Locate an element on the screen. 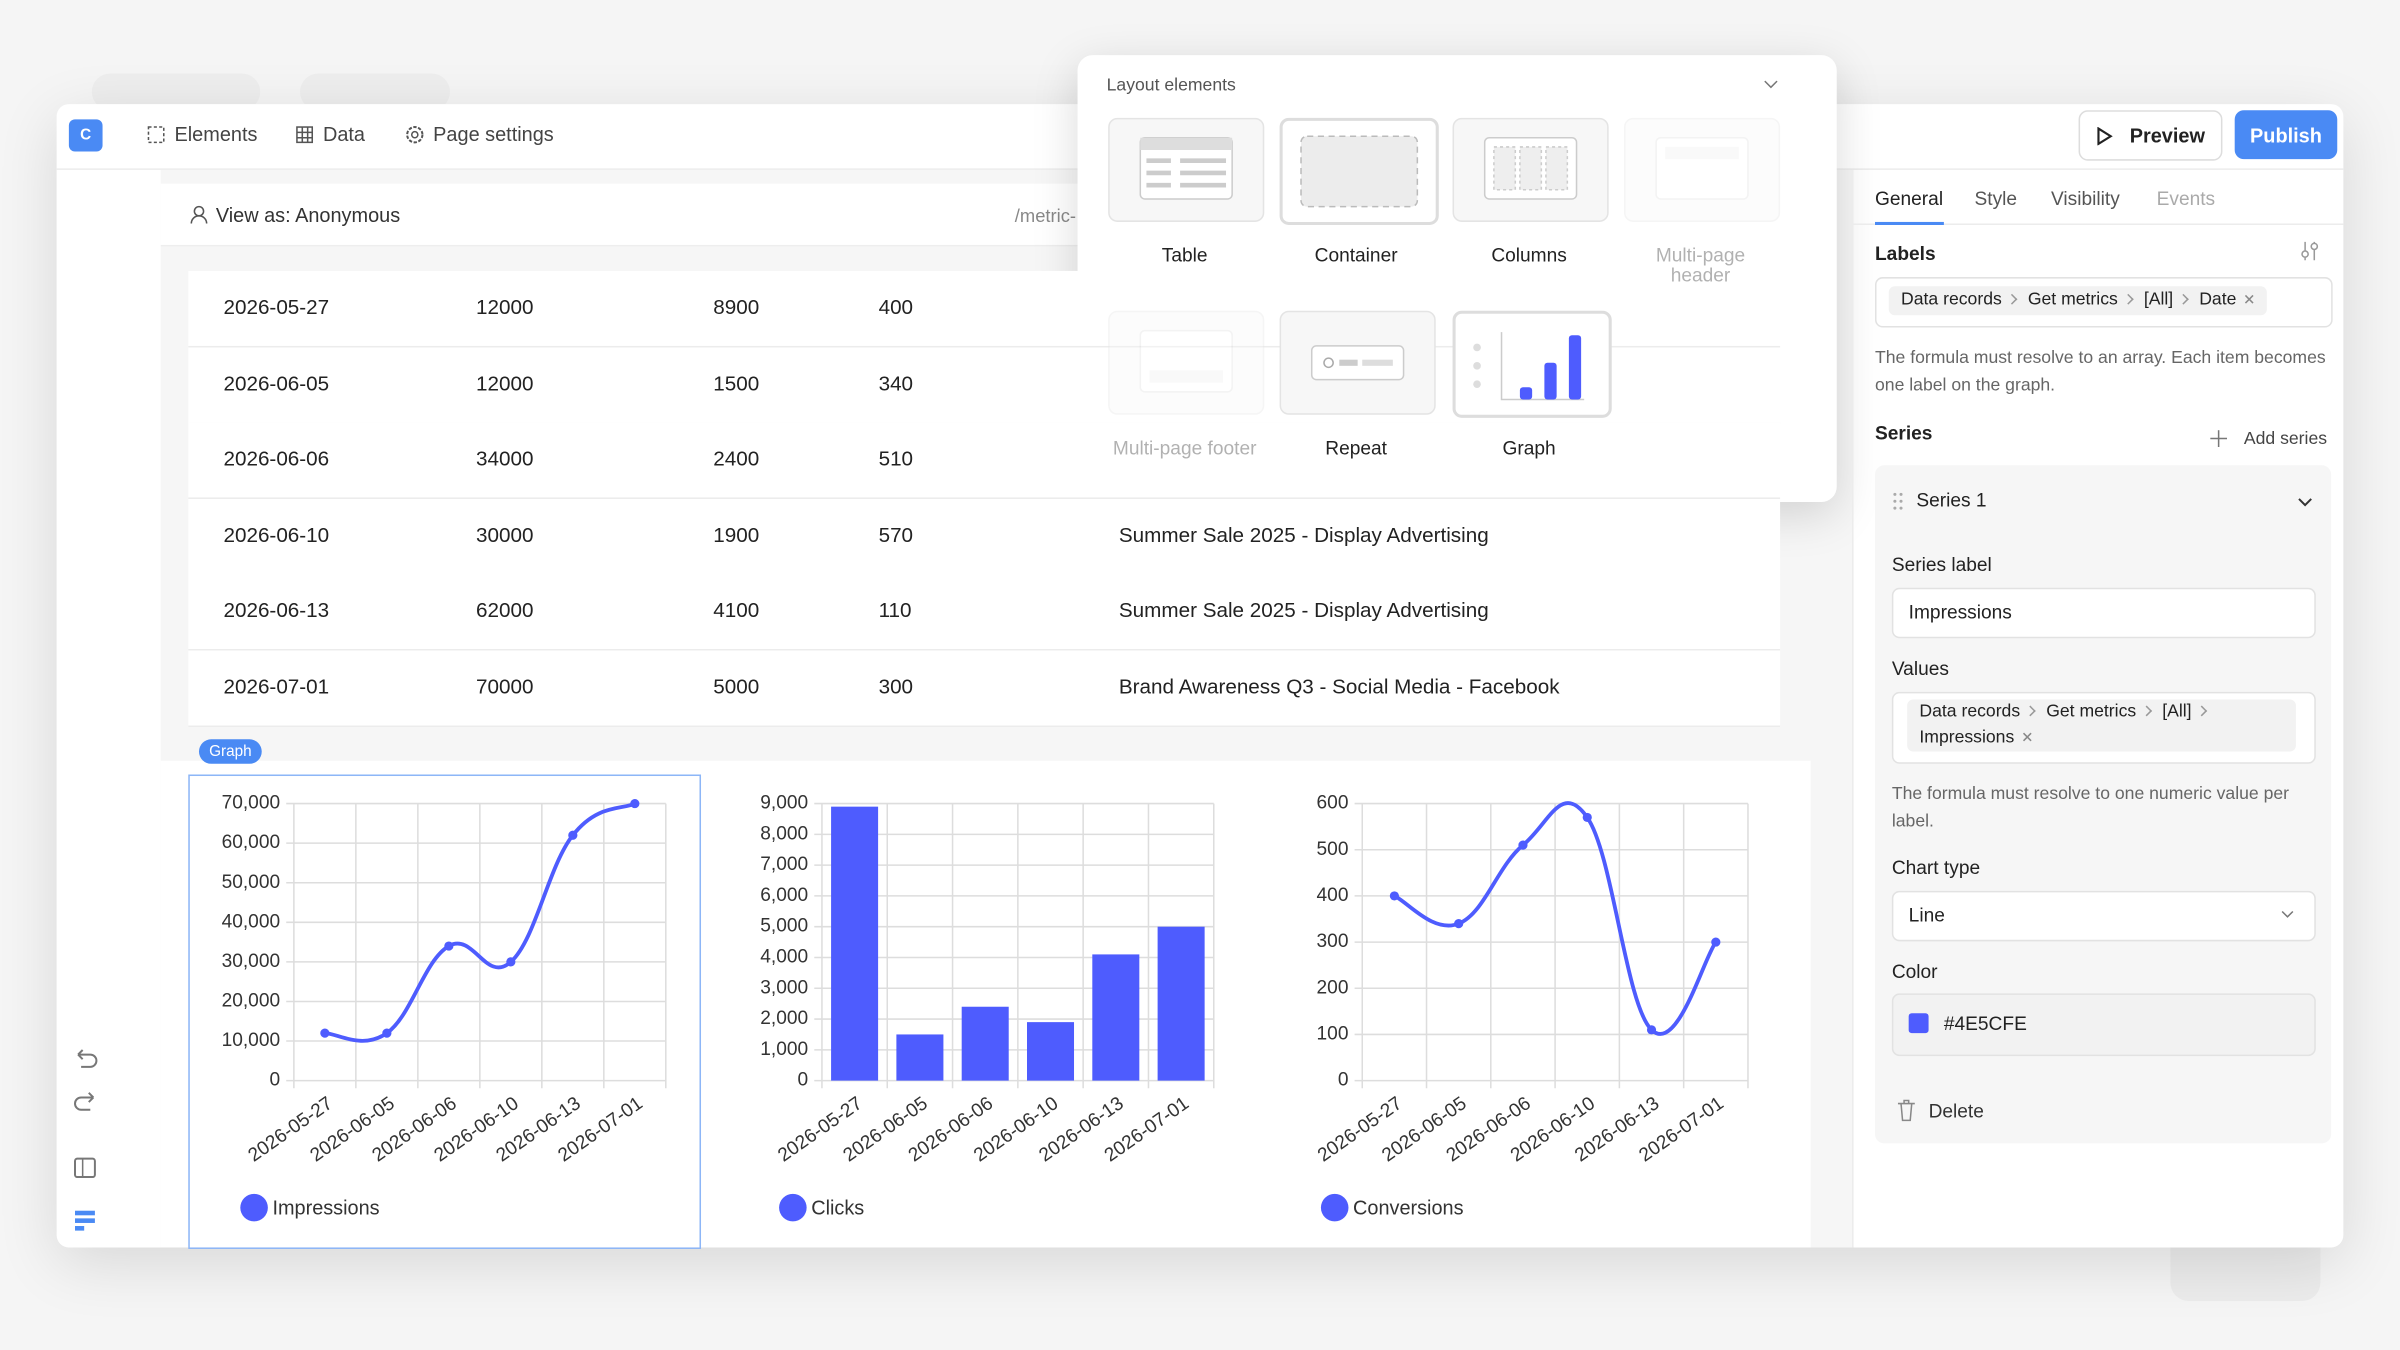 The height and width of the screenshot is (1350, 2400). formula-settings-icon is located at coordinates (2309, 250).